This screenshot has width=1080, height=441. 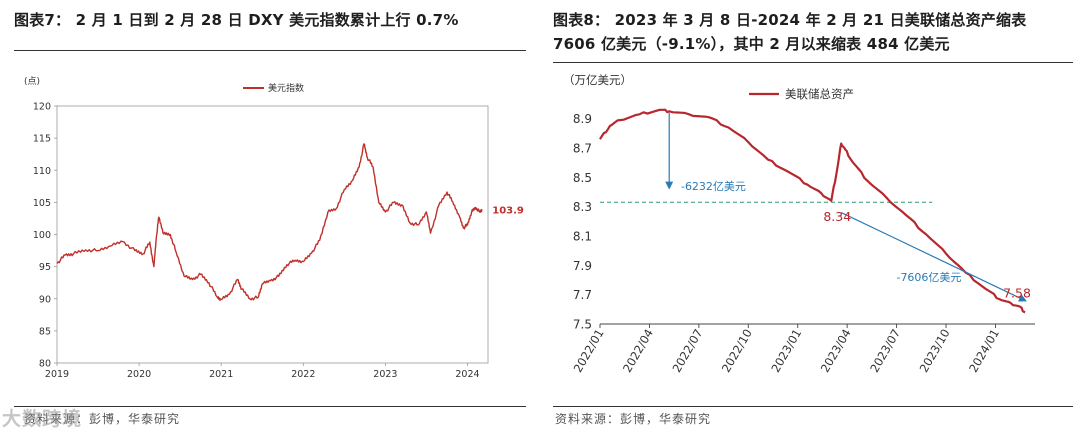 I want to click on x-tick-label-6: 2023/07, so click(x=885, y=351).